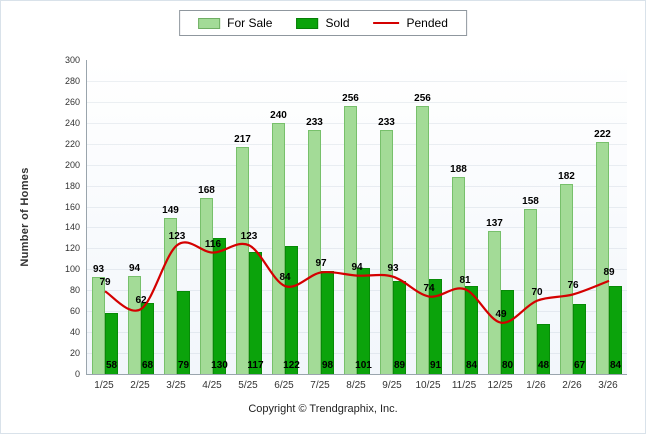  Describe the element at coordinates (105, 283) in the screenshot. I see `pended-value-label: 79` at that location.